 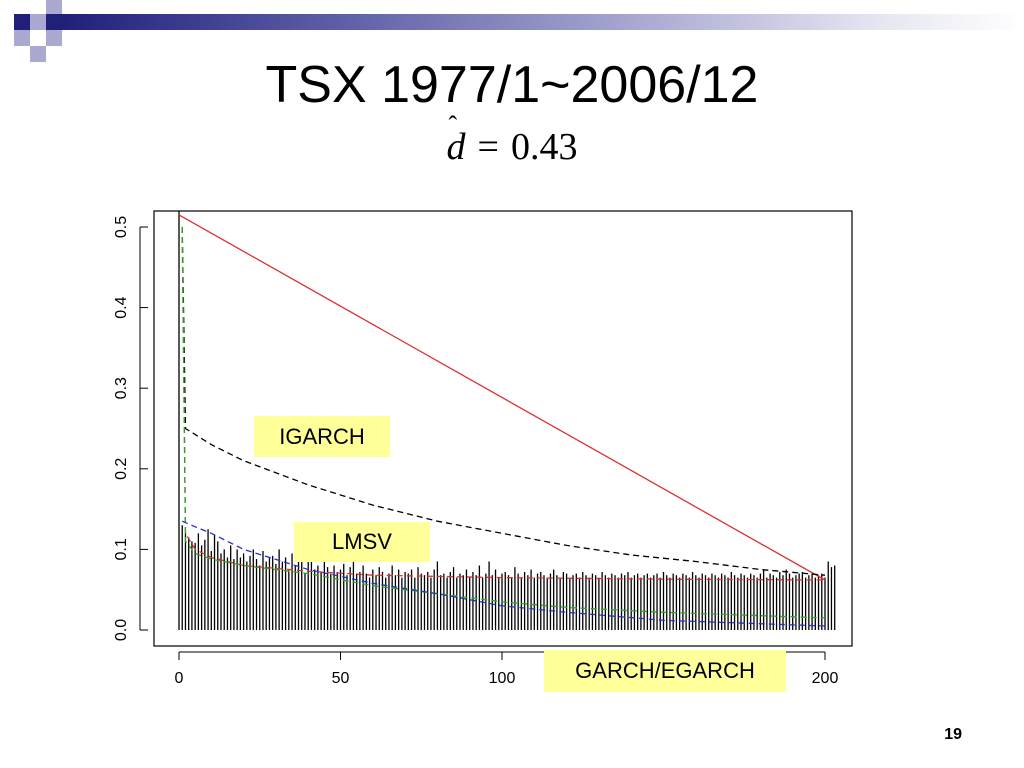 What do you see at coordinates (502, 678) in the screenshot?
I see `x-tick-label: 100` at bounding box center [502, 678].